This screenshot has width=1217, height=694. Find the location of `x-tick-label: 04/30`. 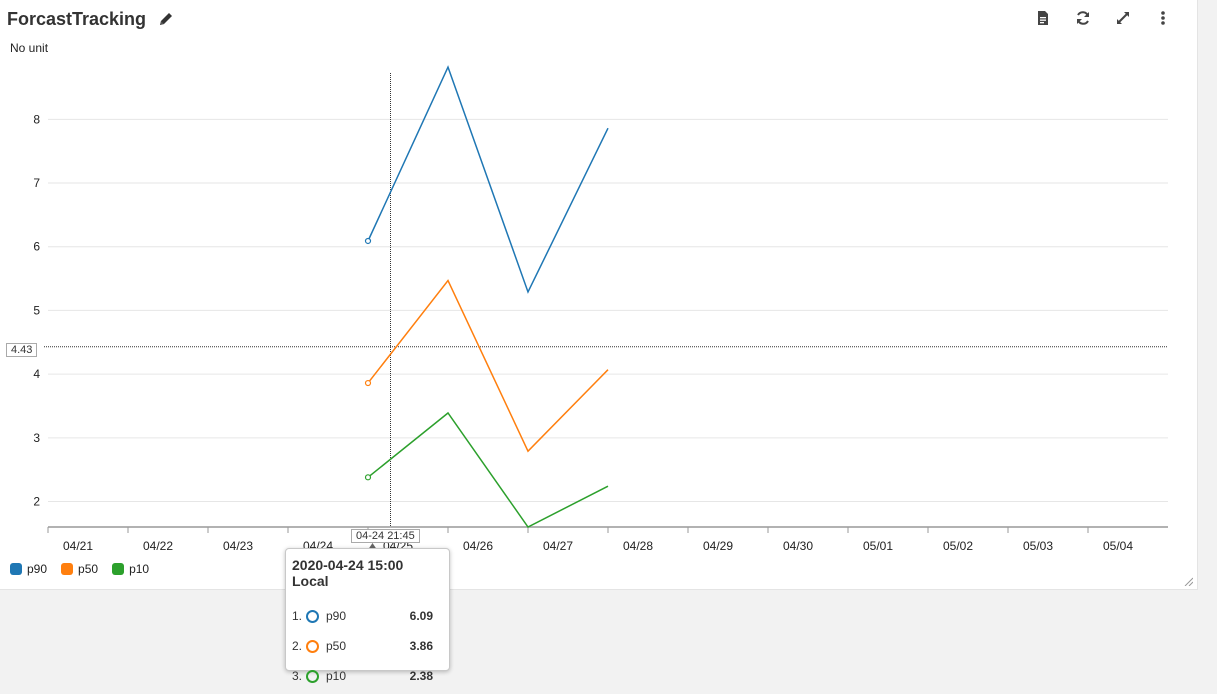

x-tick-label: 04/30 is located at coordinates (798, 546).